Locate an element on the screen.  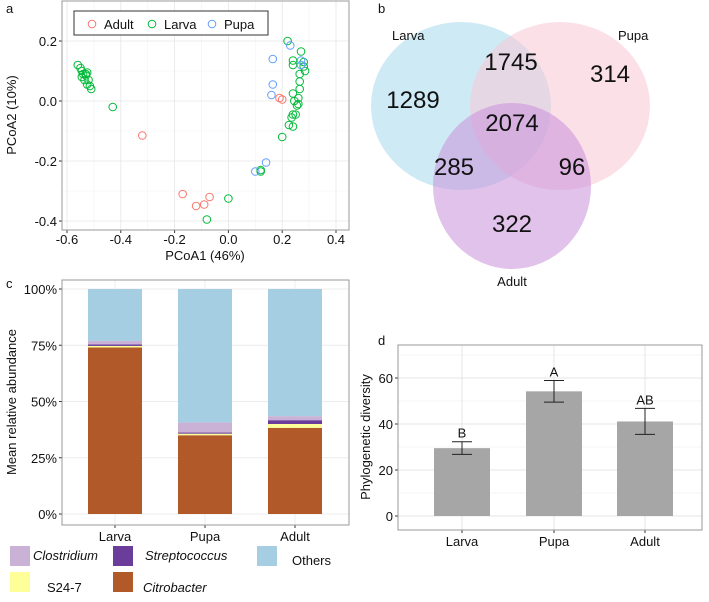
plot-d-border is located at coordinates (550, 437).